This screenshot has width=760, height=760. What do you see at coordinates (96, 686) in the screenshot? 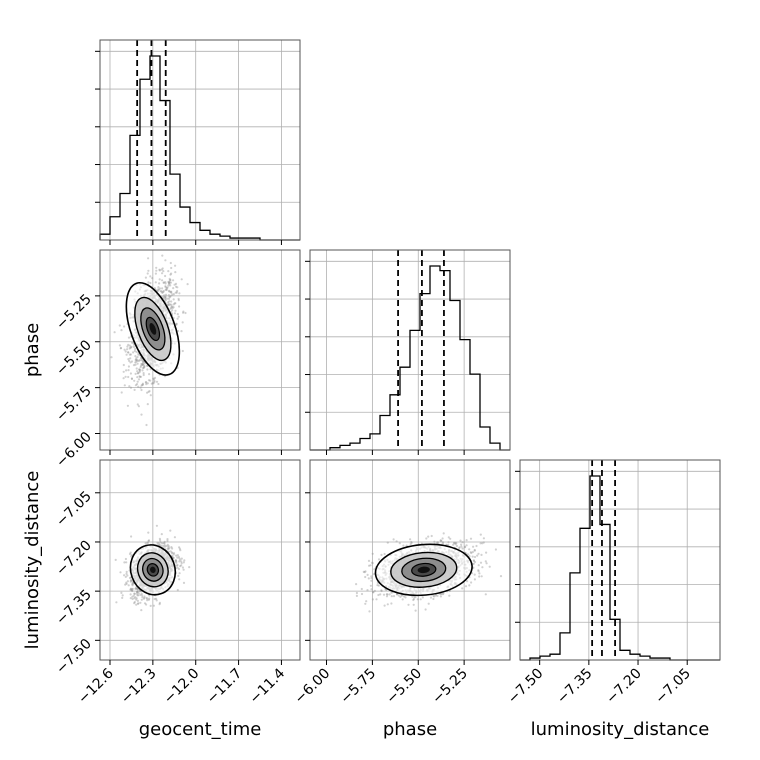
I see `x-tick-label: −12.6` at bounding box center [96, 686].